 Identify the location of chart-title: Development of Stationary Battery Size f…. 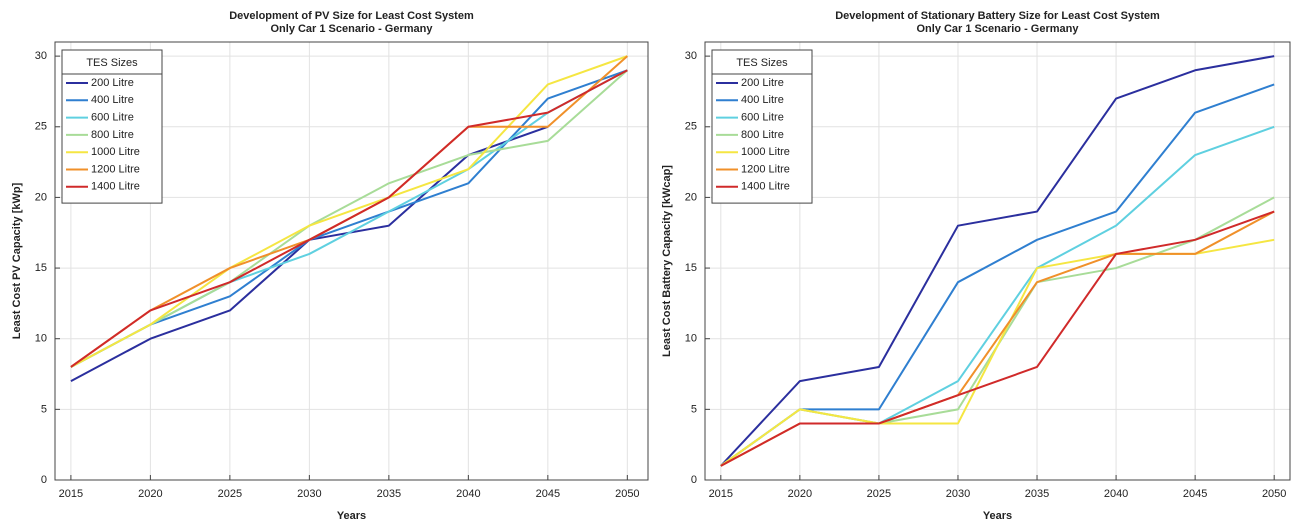
(997, 16).